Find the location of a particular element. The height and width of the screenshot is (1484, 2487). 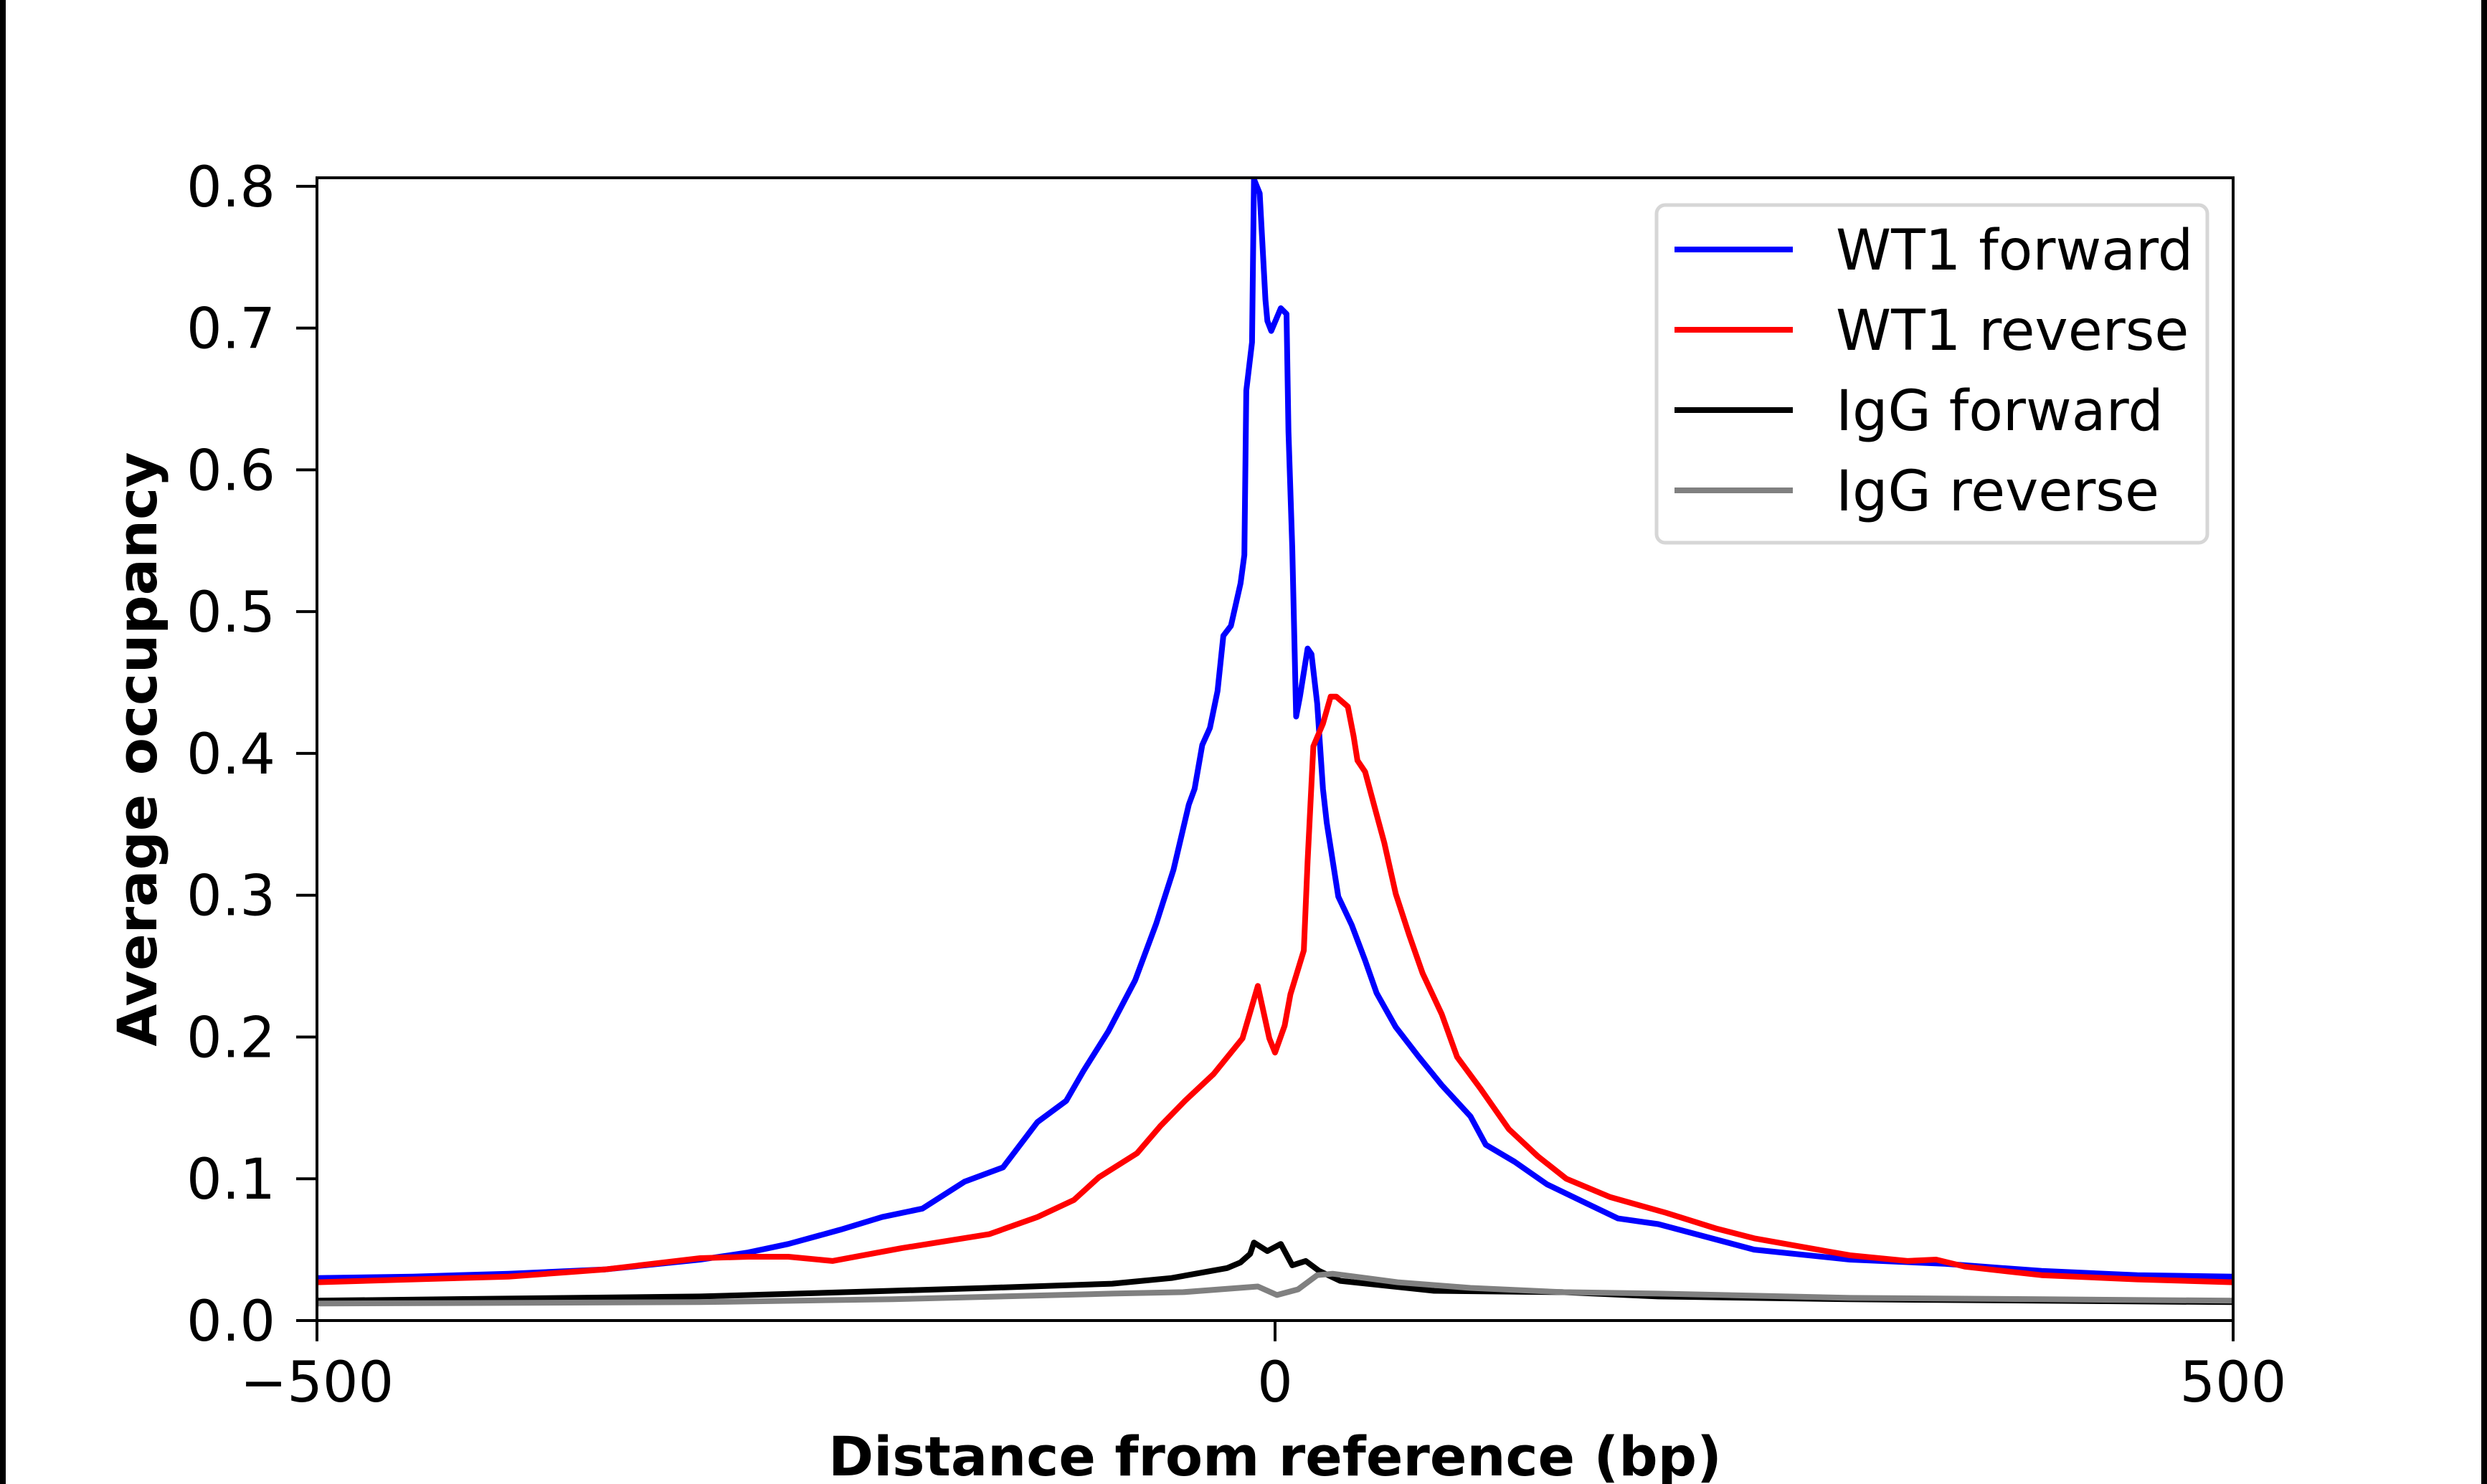

left-border is located at coordinates (3, 742).